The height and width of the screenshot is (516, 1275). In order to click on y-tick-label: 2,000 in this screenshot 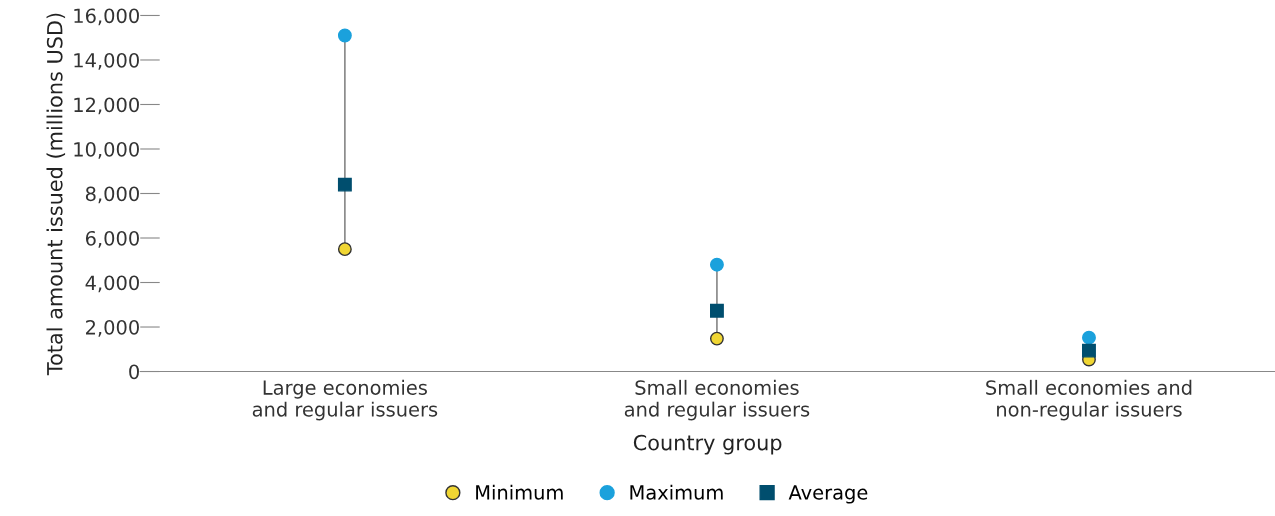, I will do `click(112, 328)`.